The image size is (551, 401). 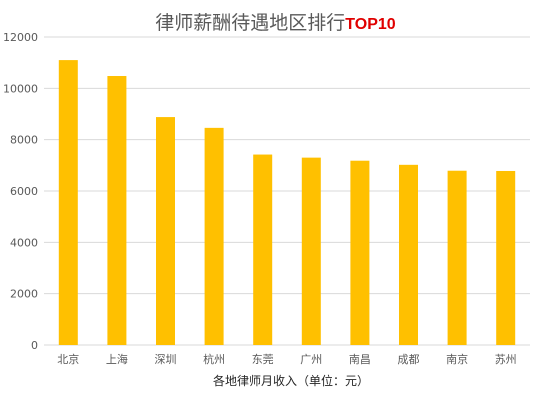 What do you see at coordinates (250, 23) in the screenshot?
I see `chart-title-main: 律师薪酬待遇地区排行` at bounding box center [250, 23].